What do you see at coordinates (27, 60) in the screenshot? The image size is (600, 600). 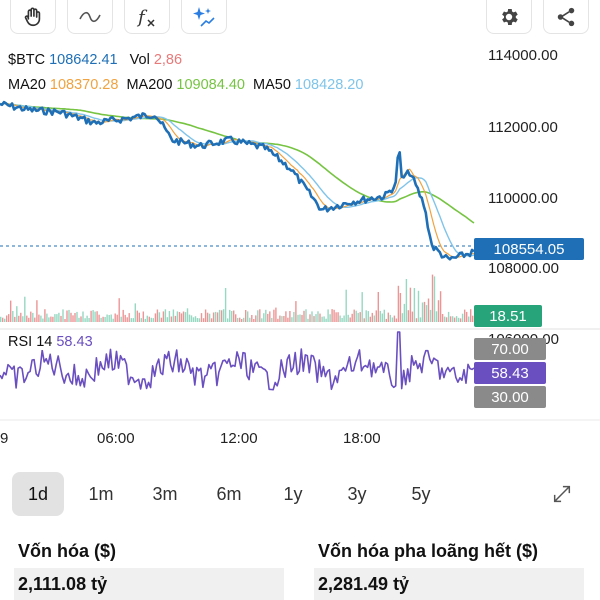 I see `symbol-label: $BTC` at bounding box center [27, 60].